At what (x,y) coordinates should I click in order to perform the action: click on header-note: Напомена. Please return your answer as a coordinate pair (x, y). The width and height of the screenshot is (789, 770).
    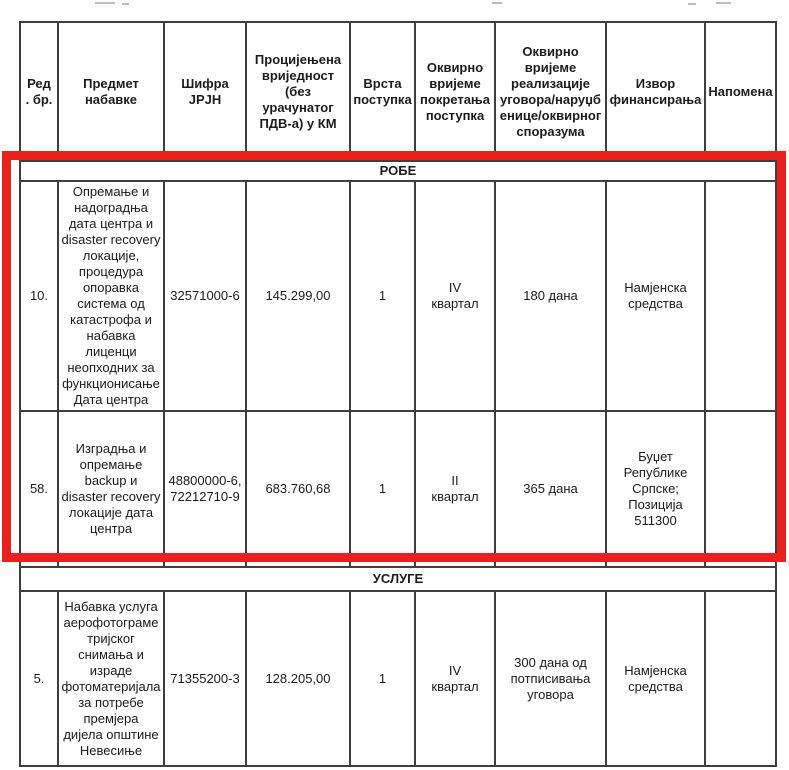
    Looking at the image, I should click on (740, 91).